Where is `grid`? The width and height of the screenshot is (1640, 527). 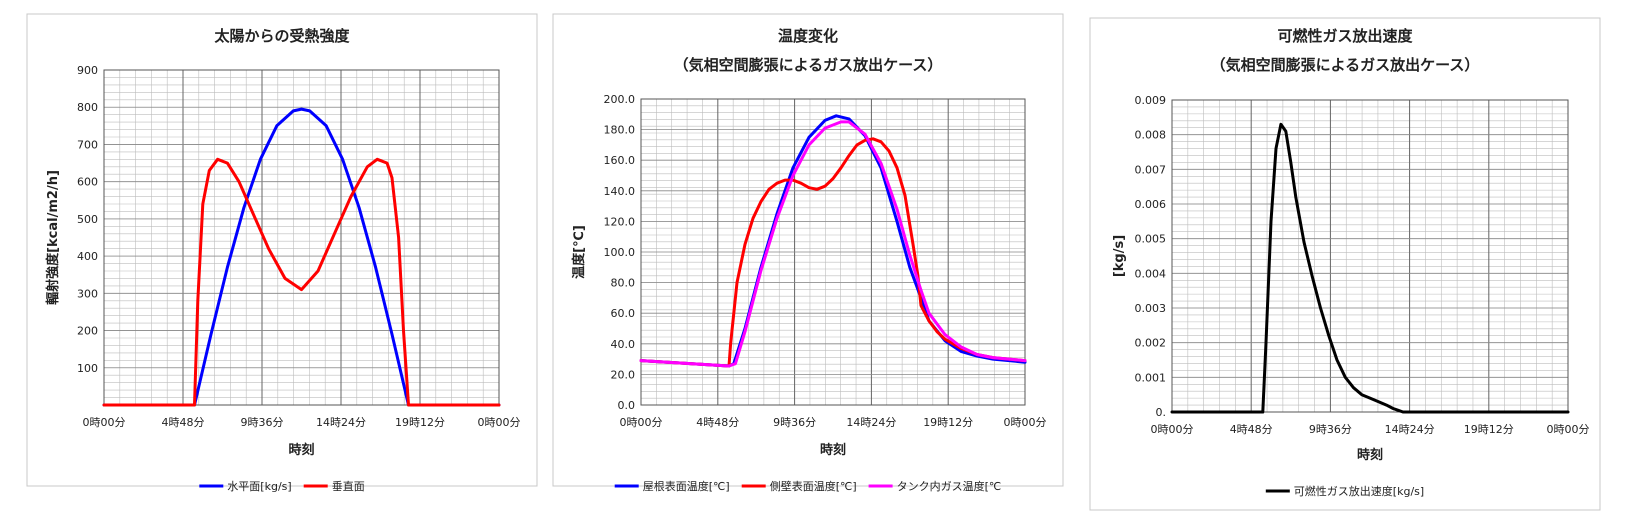
grid is located at coordinates (833, 252).